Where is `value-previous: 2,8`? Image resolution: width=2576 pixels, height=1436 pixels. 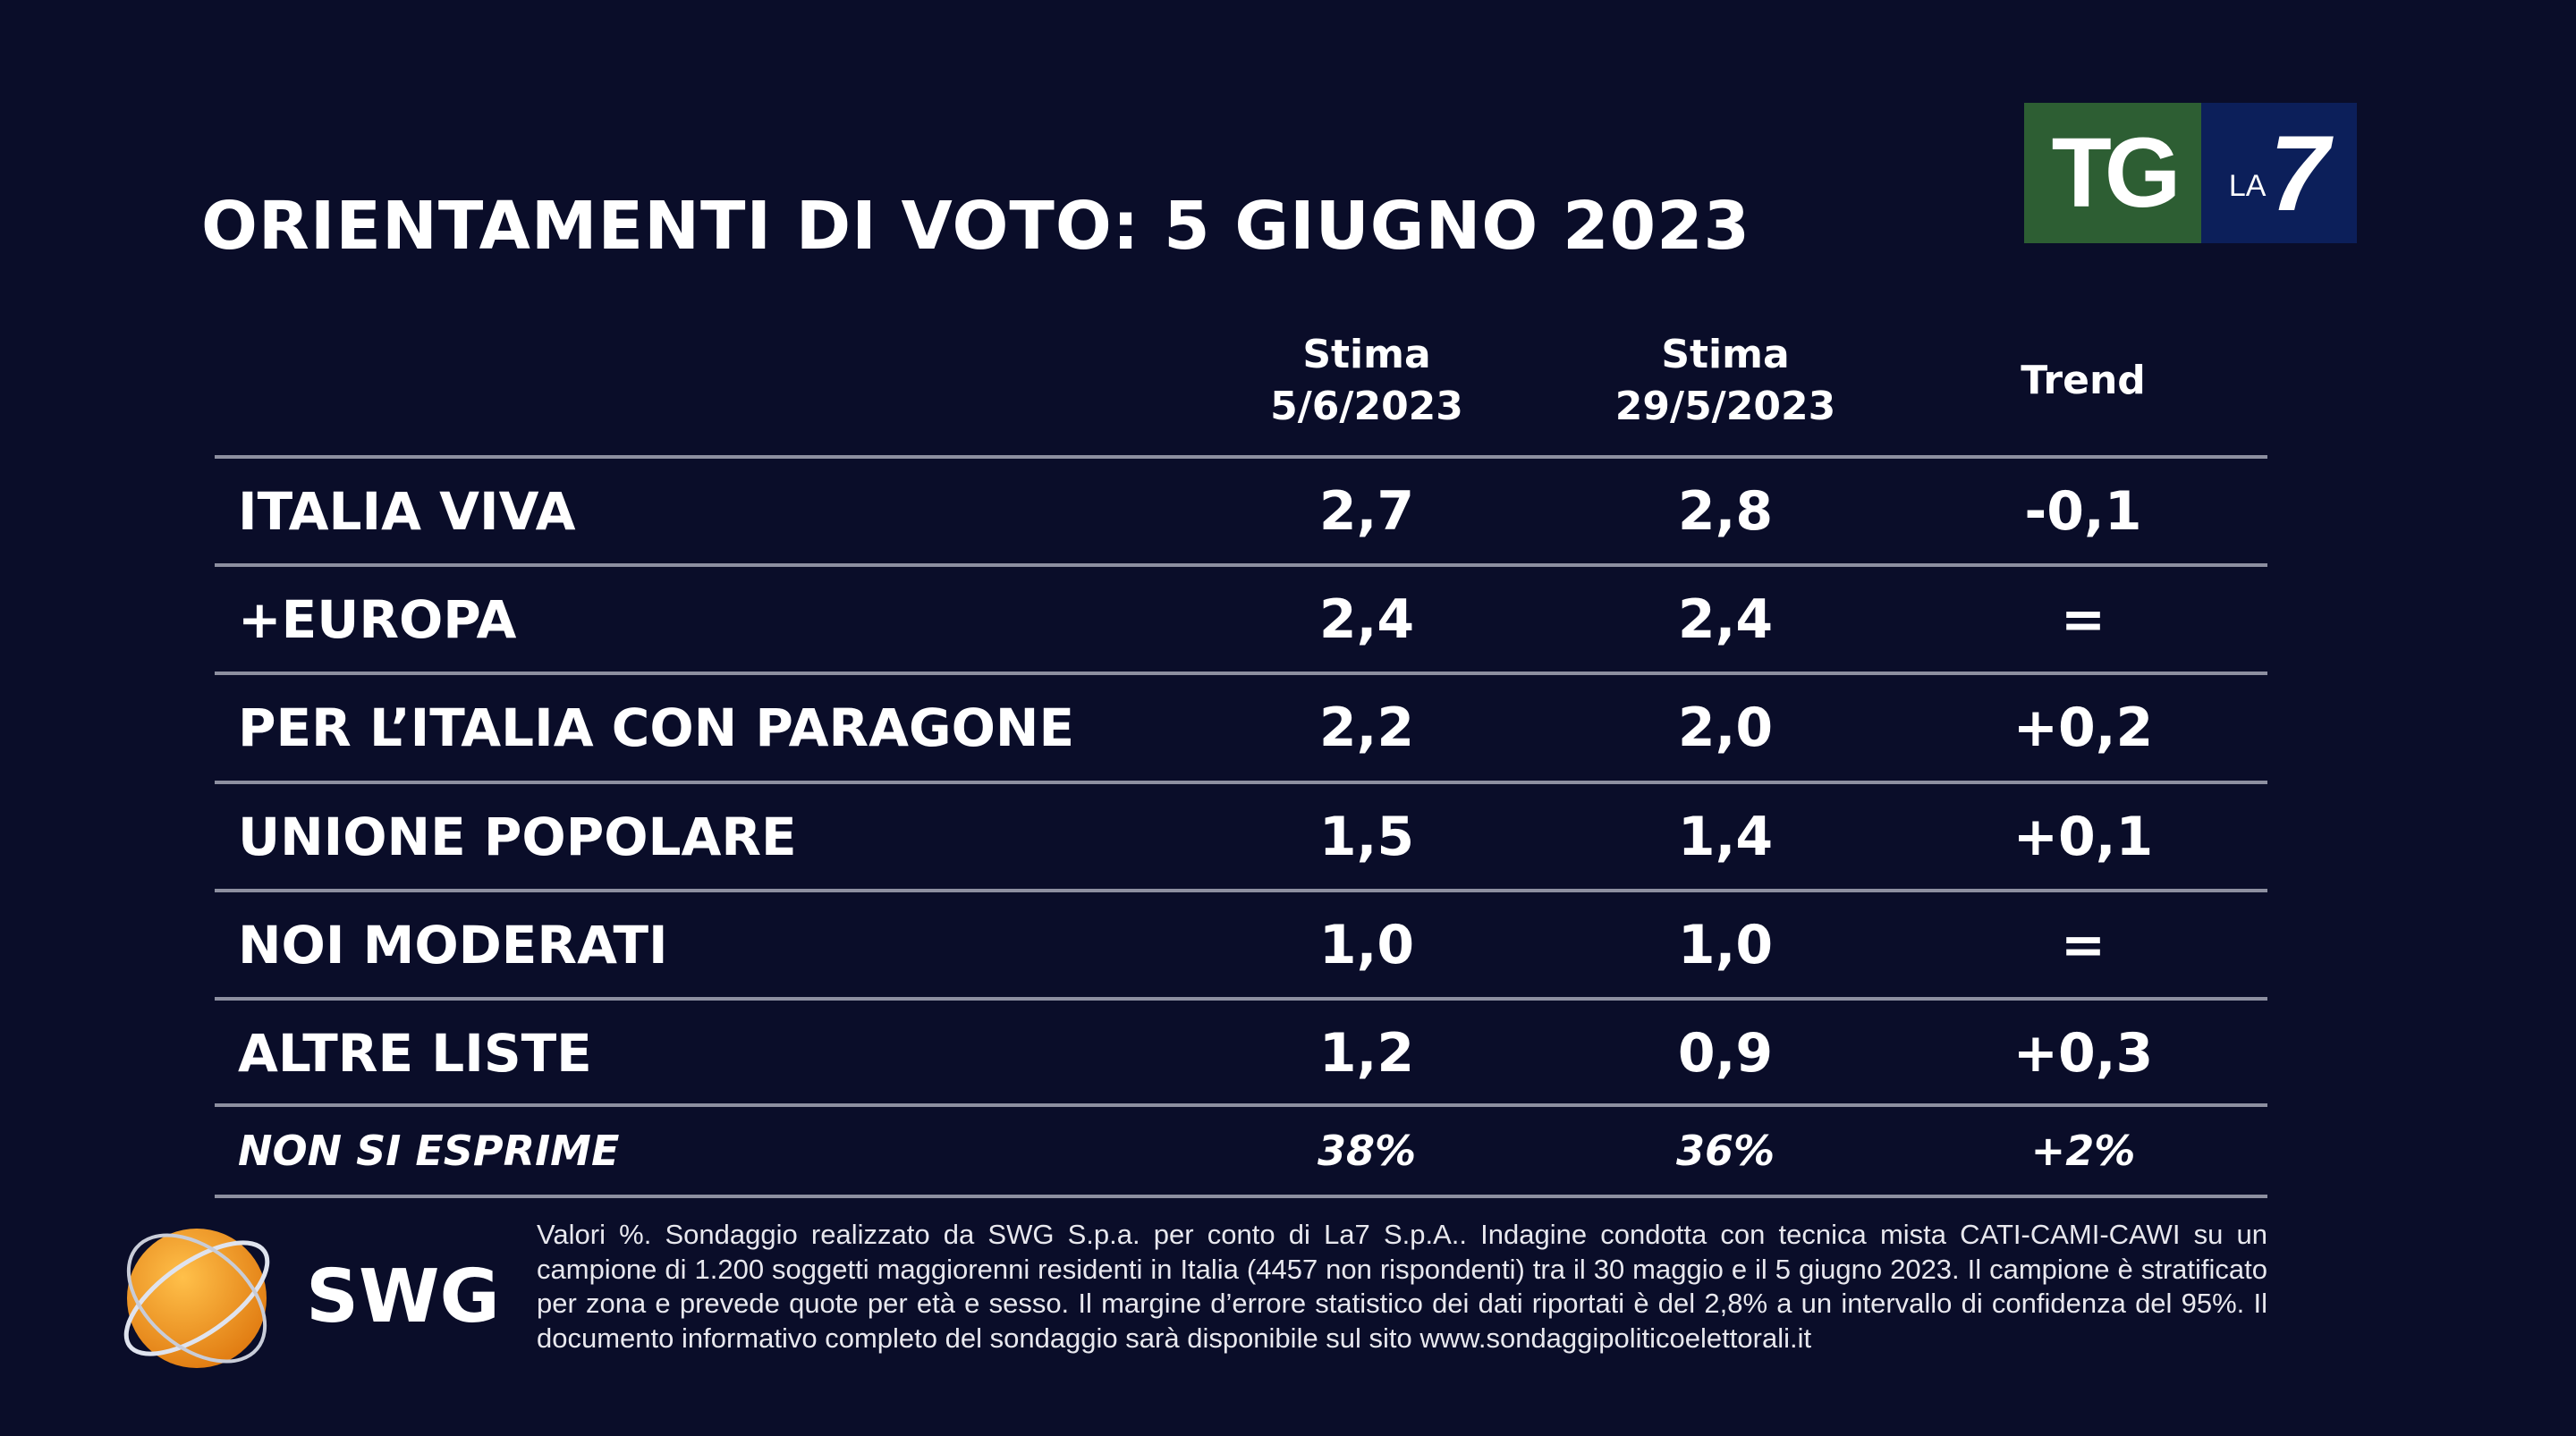
value-previous: 2,8 is located at coordinates (1725, 511).